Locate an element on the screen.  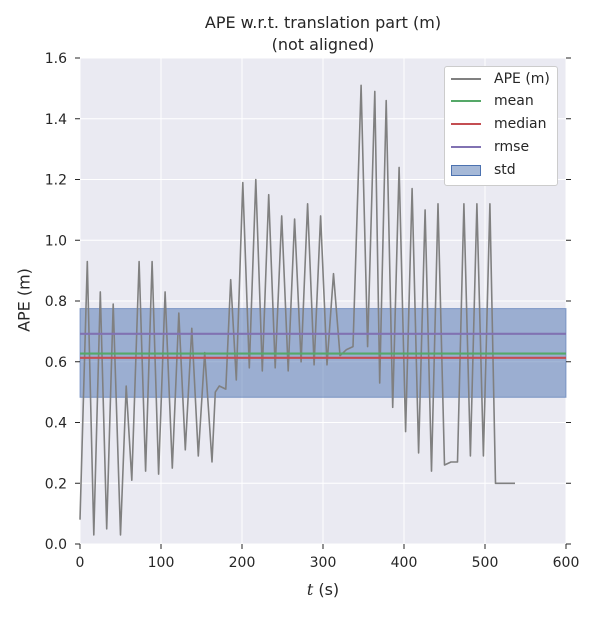
legend-label-median: median is located at coordinates (520, 124).